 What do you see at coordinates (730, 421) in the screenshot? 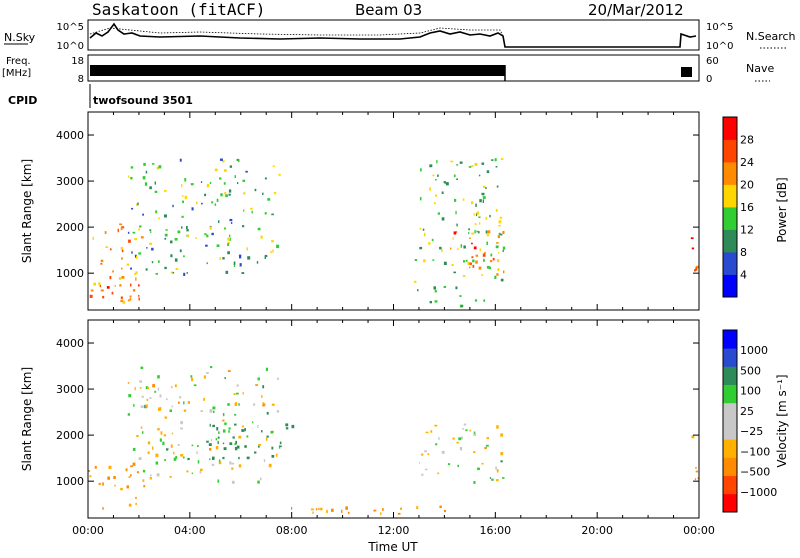
I see `velocity-colorbar-frame` at bounding box center [730, 421].